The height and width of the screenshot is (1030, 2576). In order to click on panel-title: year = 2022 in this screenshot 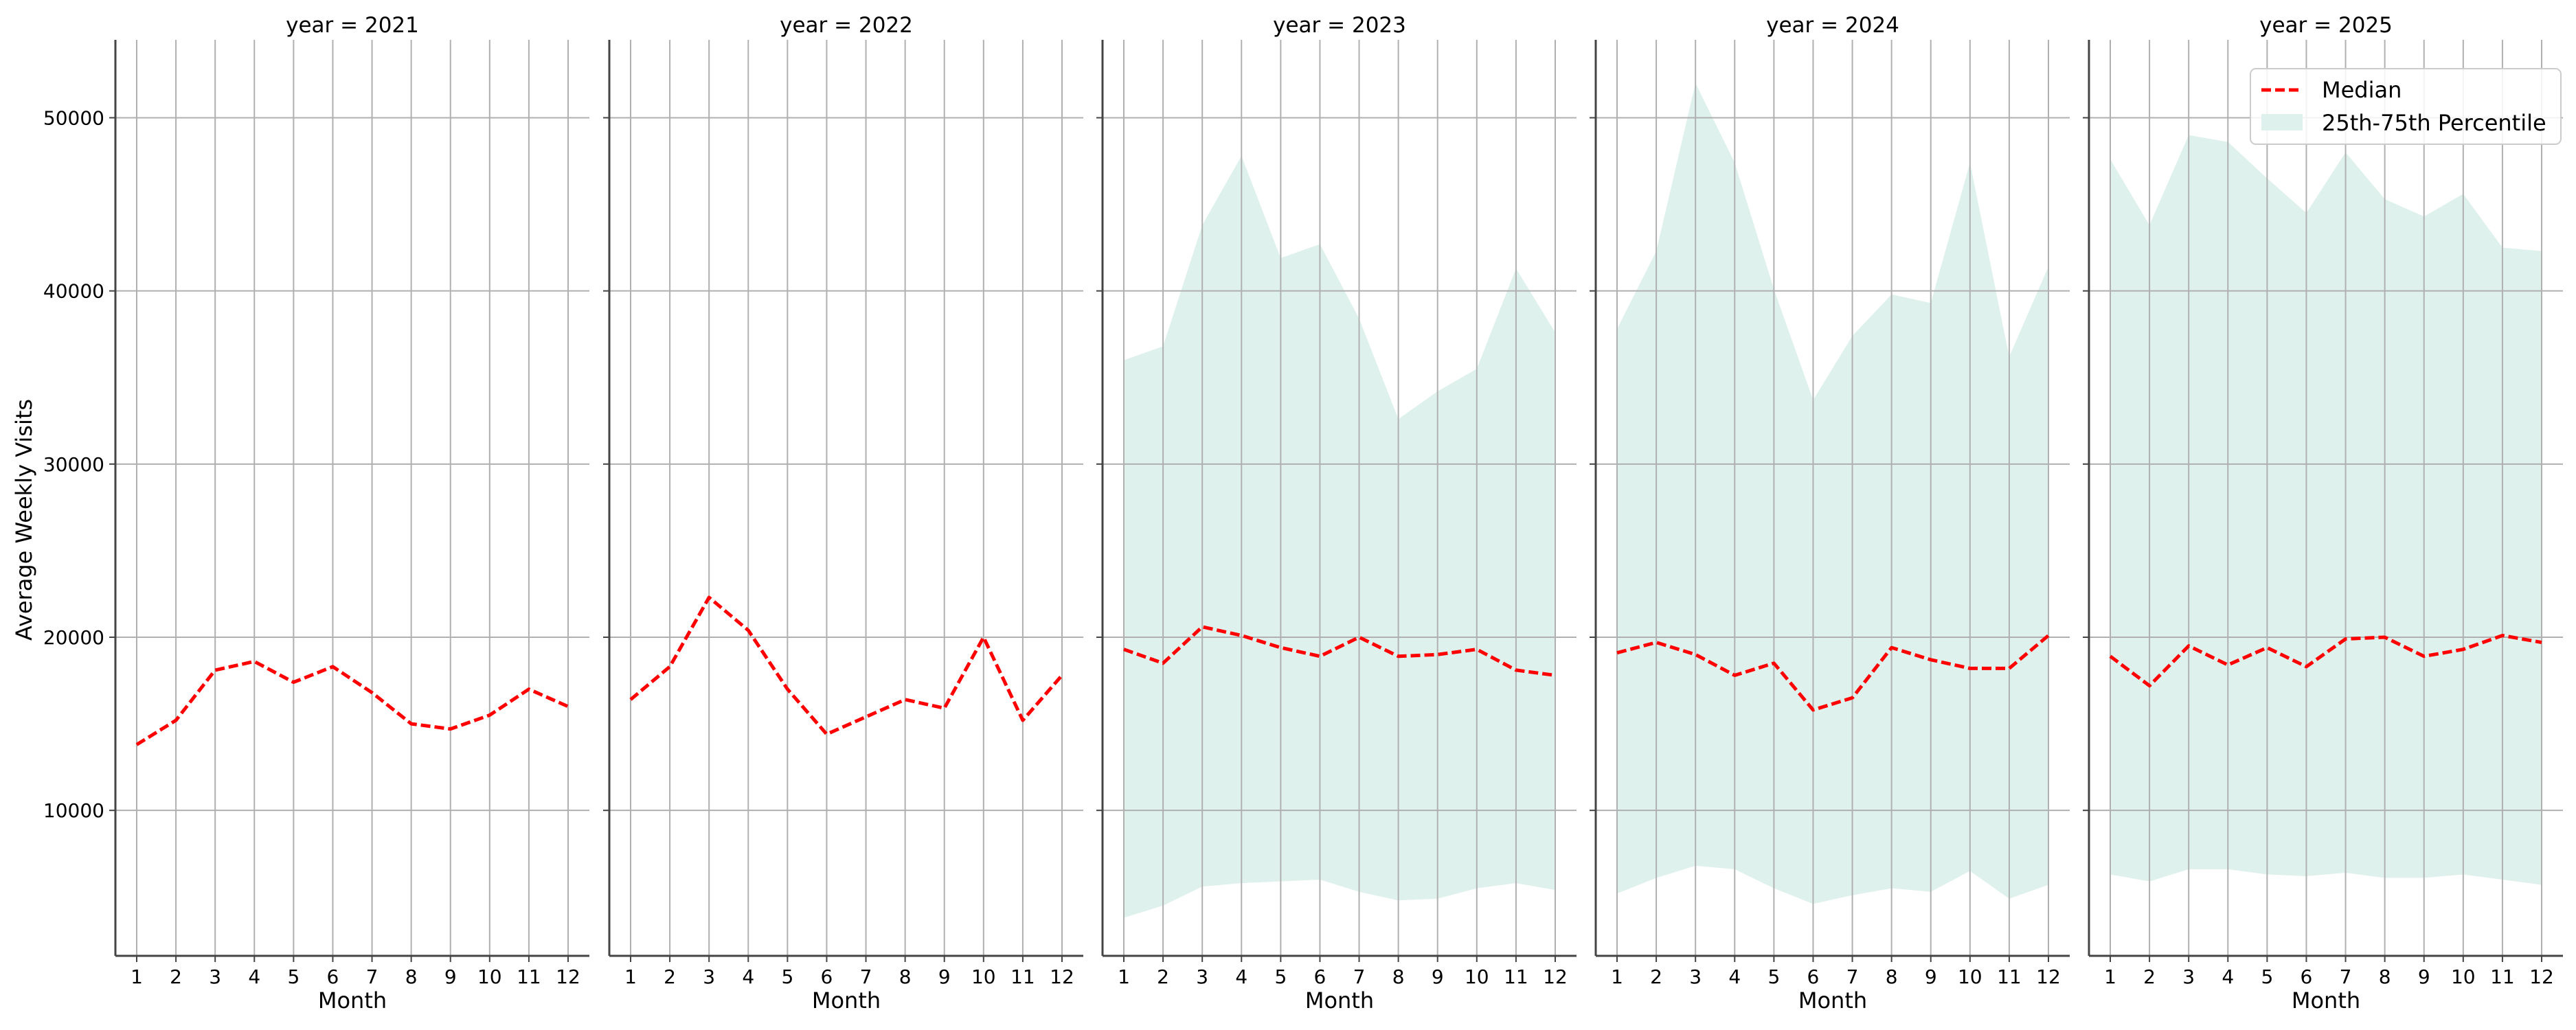, I will do `click(846, 25)`.